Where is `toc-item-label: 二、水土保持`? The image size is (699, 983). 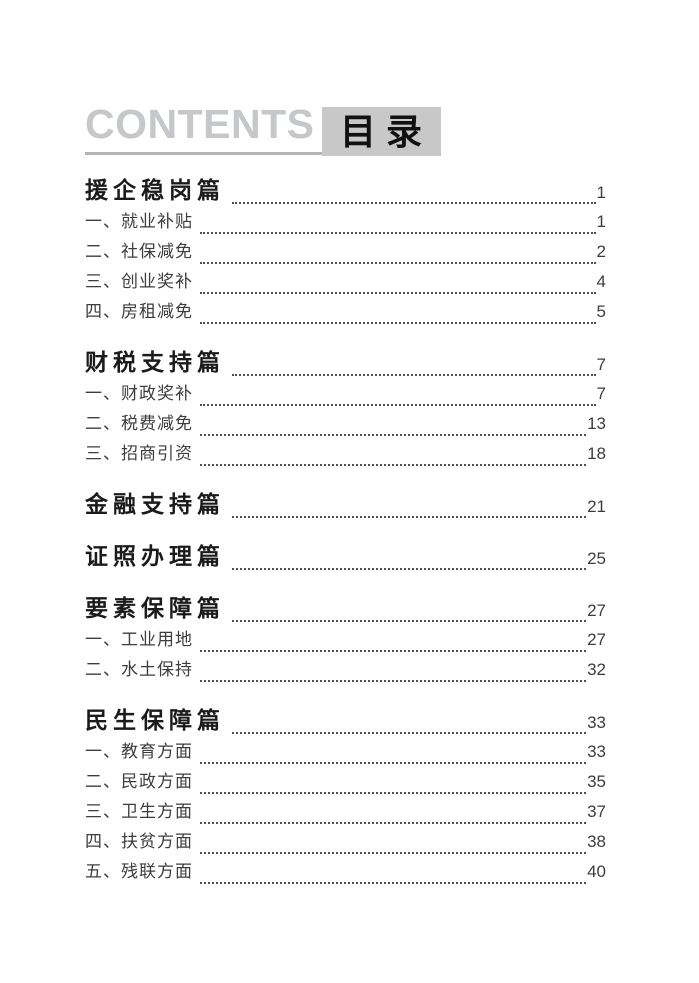 toc-item-label: 二、水土保持 is located at coordinates (139, 669).